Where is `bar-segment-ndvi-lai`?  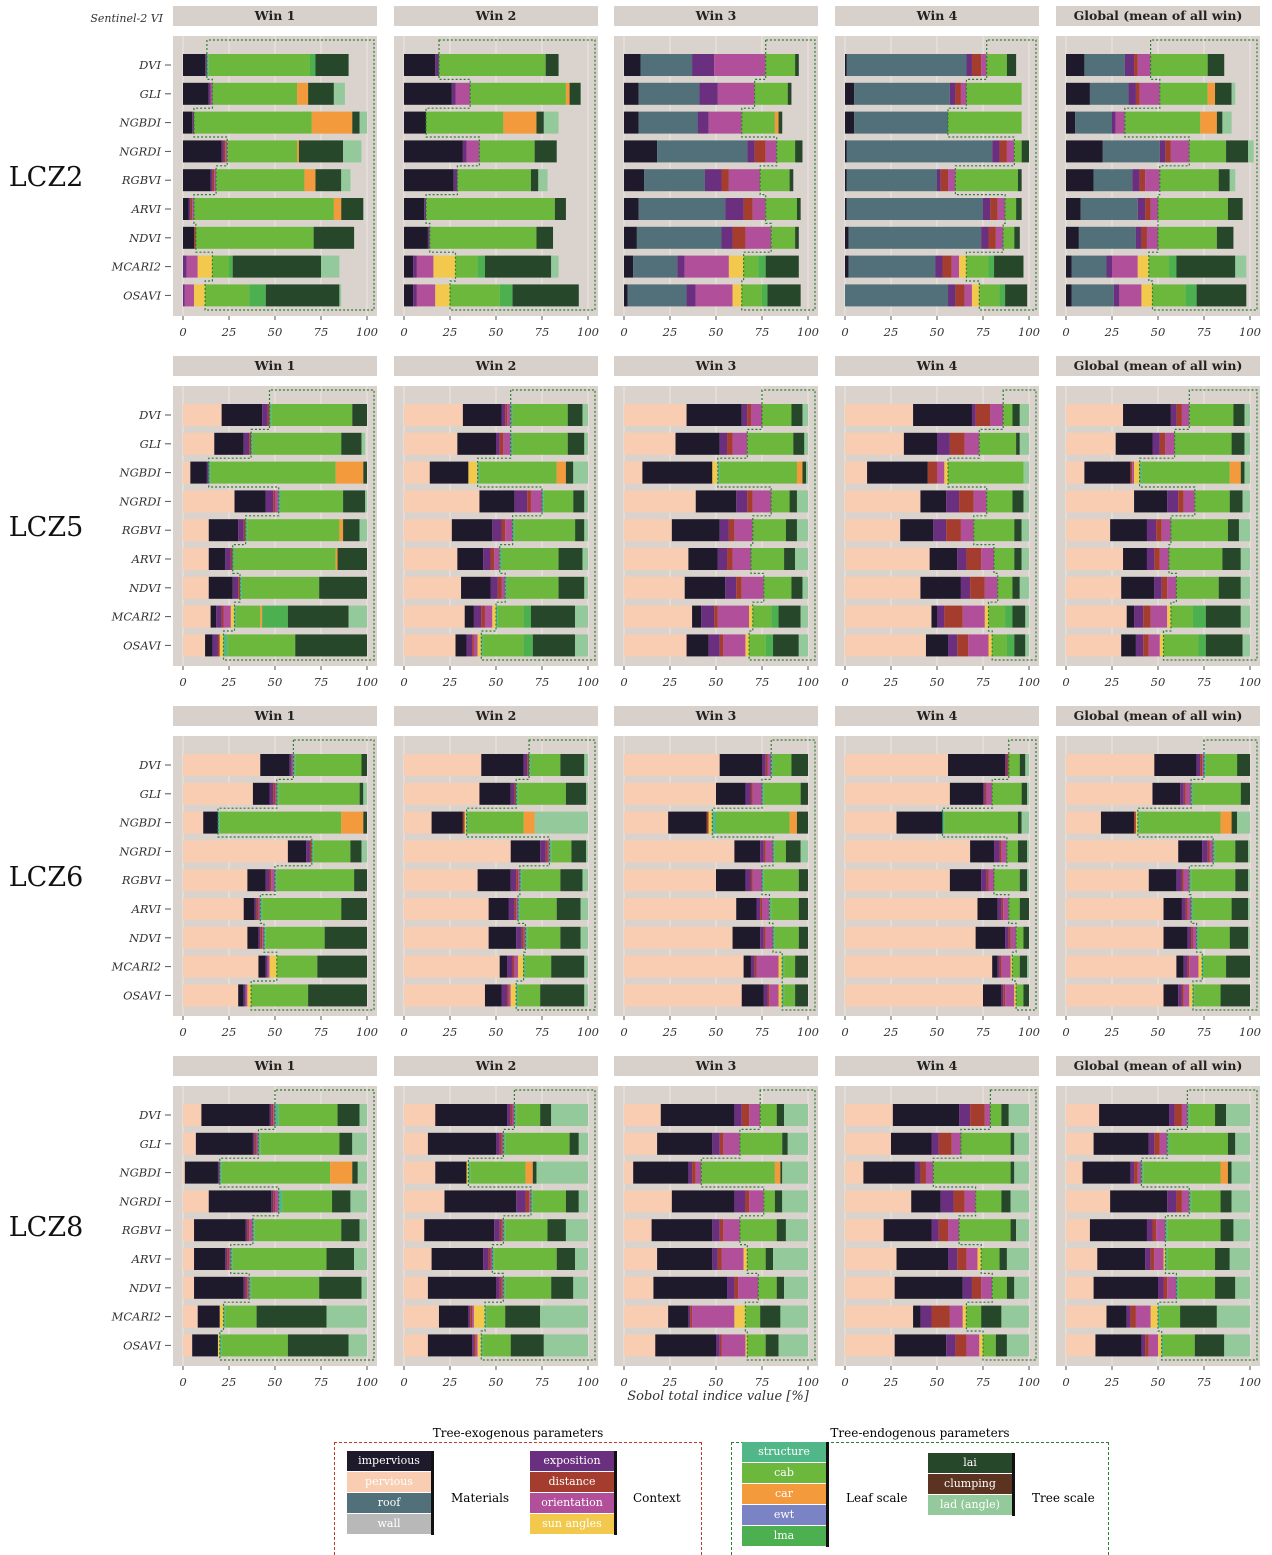
bar-segment-ndvi-lai is located at coordinates (562, 1287).